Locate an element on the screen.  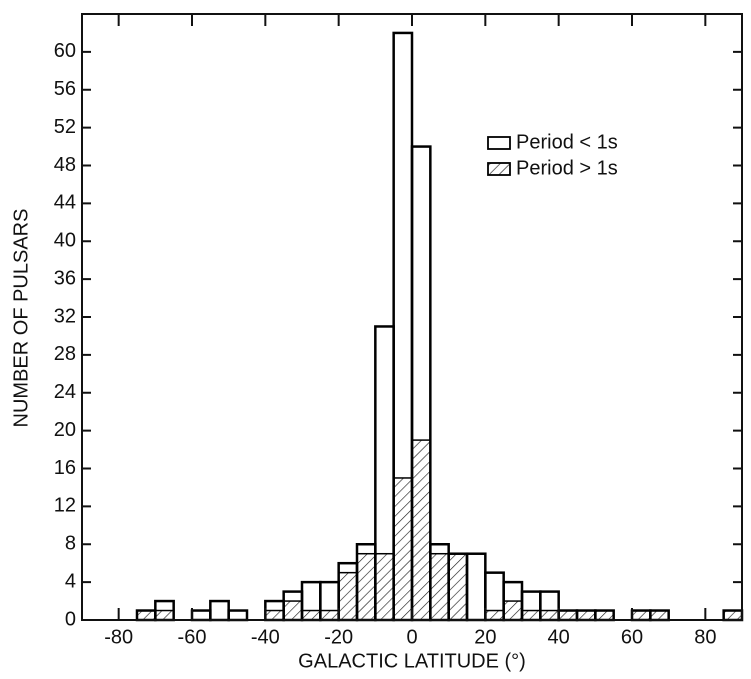
x-tick-label: 80 is located at coordinates (705, 637).